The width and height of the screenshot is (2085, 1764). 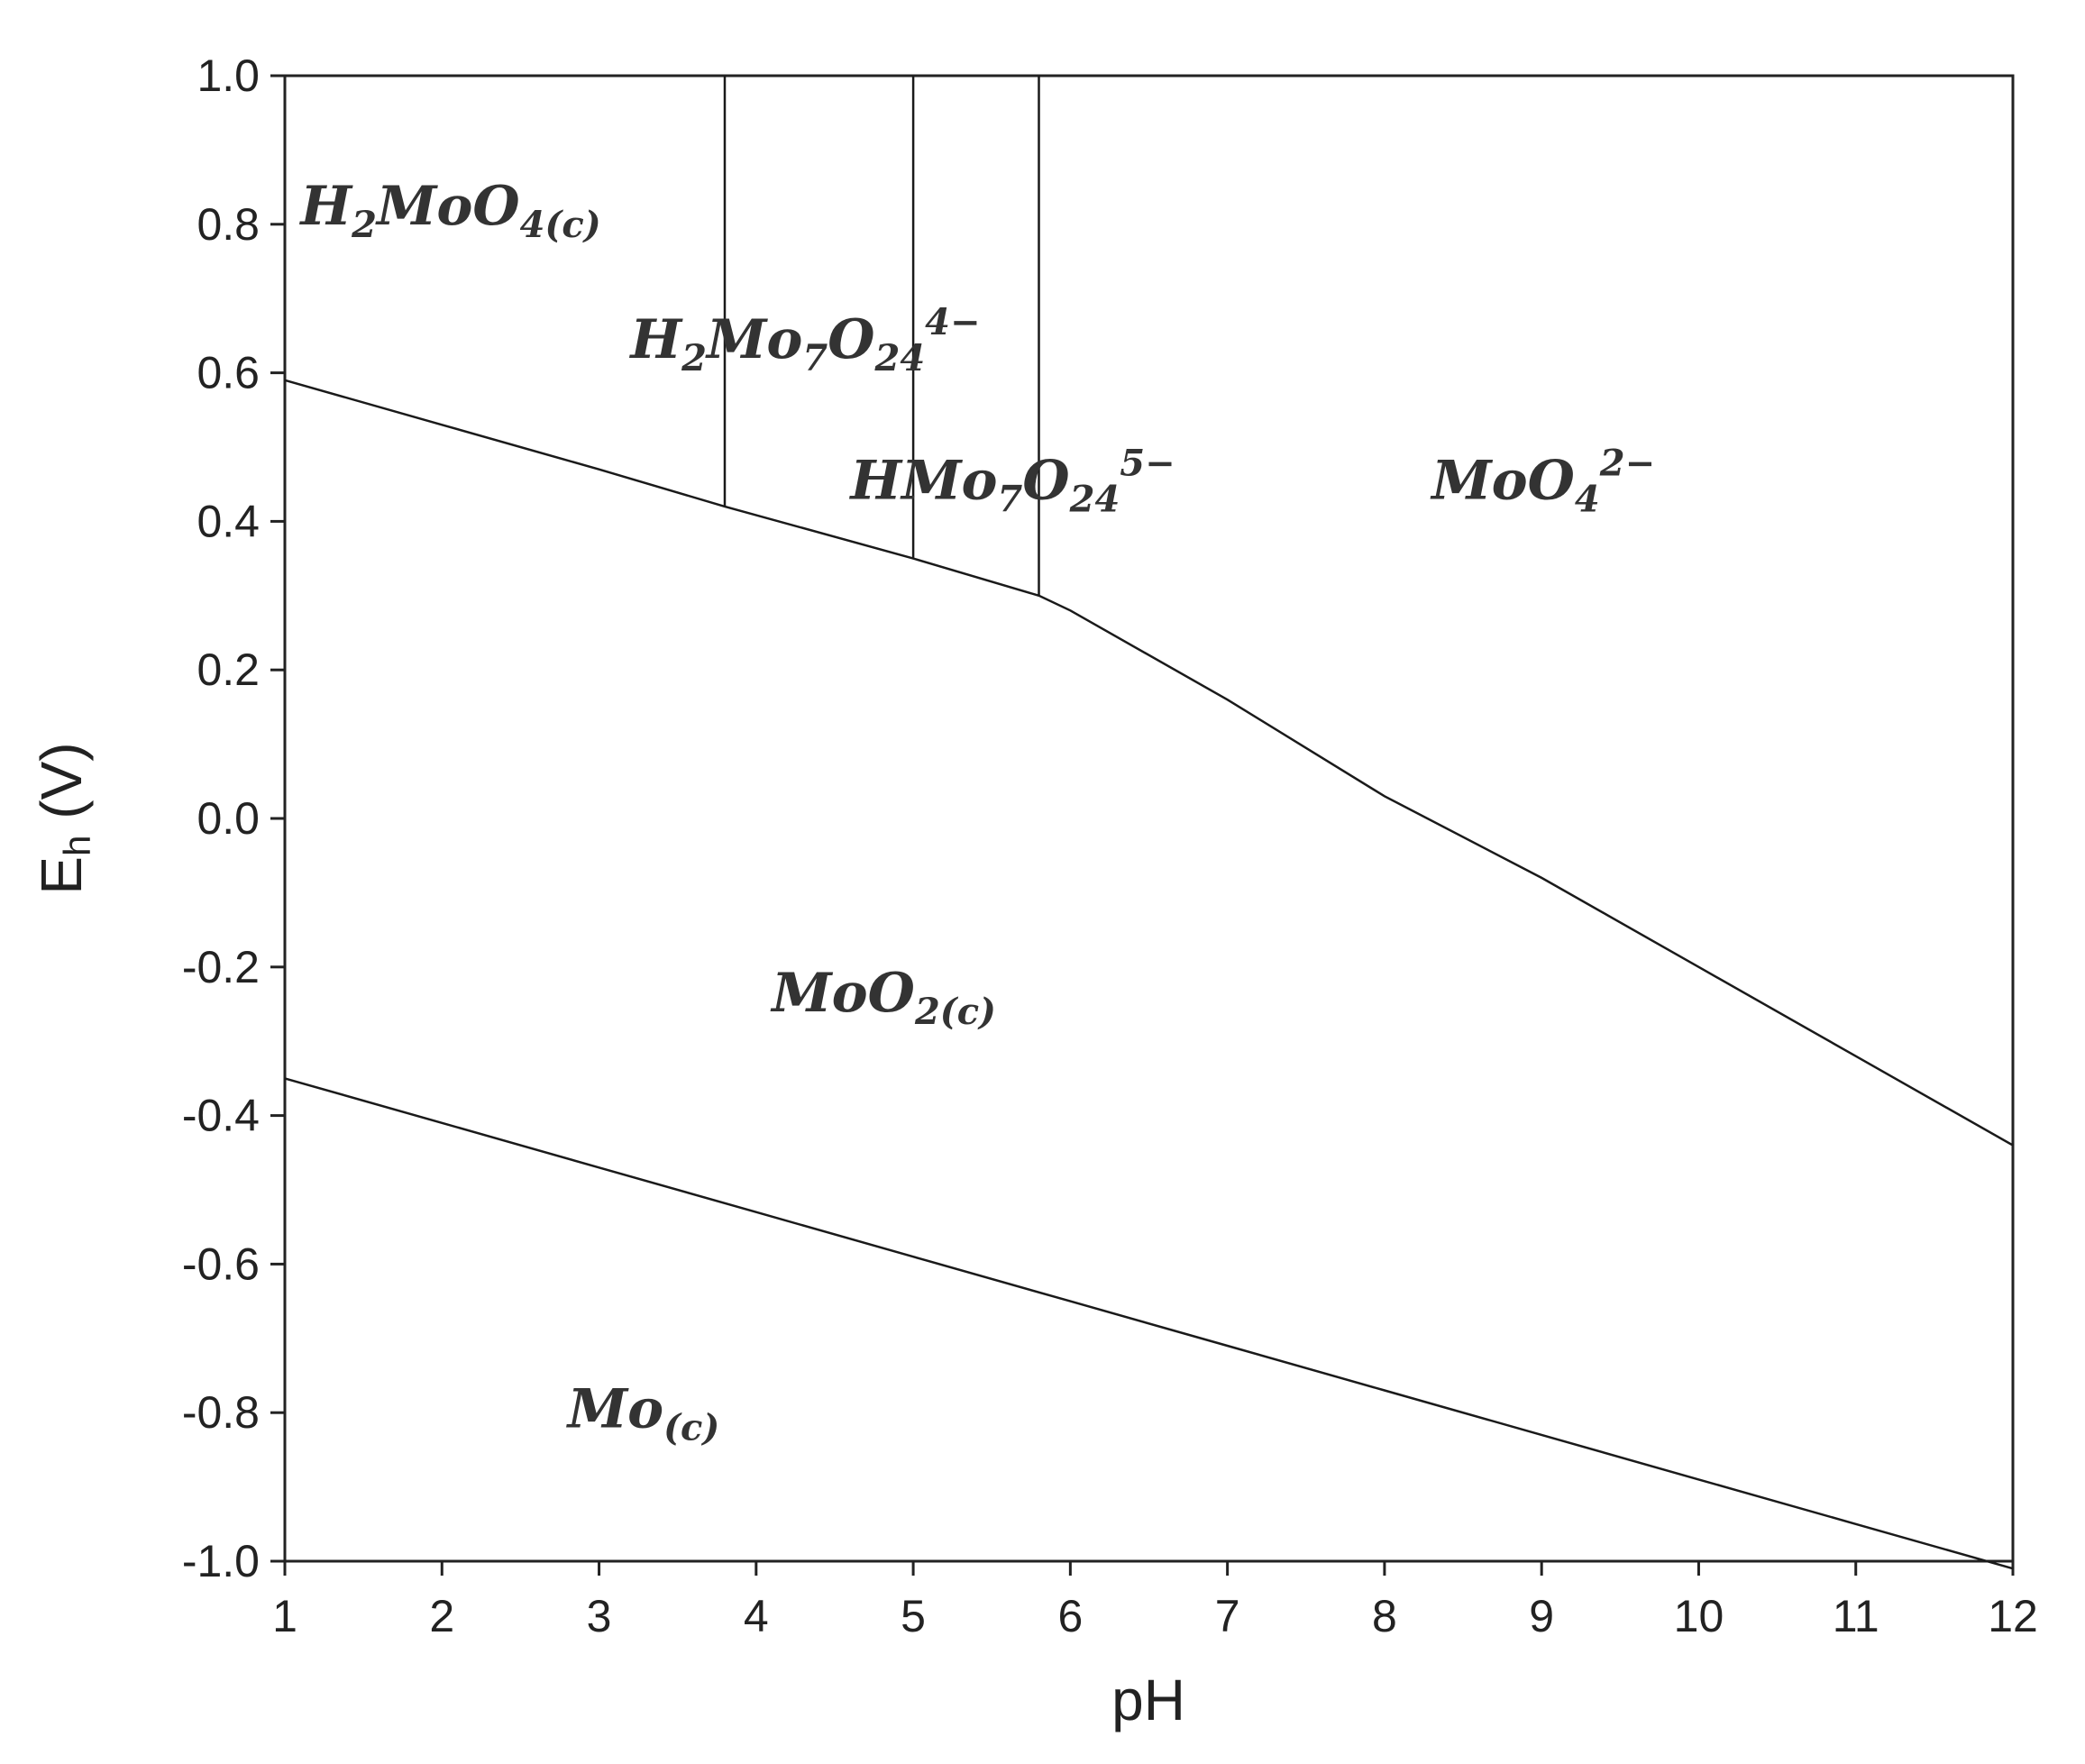 I want to click on region-label-1: H2MoO4(c), so click(x=449, y=210).